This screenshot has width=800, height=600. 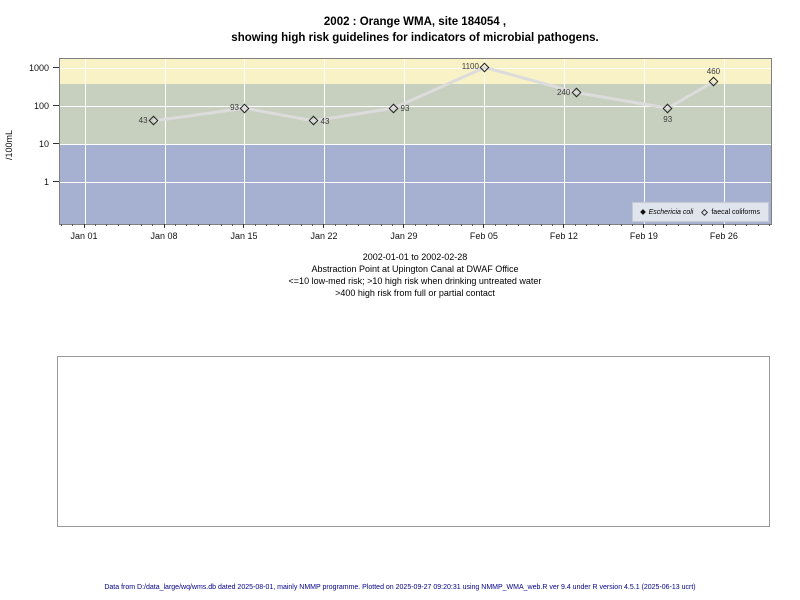 What do you see at coordinates (483, 236) in the screenshot?
I see `x-tick-label: Feb 05` at bounding box center [483, 236].